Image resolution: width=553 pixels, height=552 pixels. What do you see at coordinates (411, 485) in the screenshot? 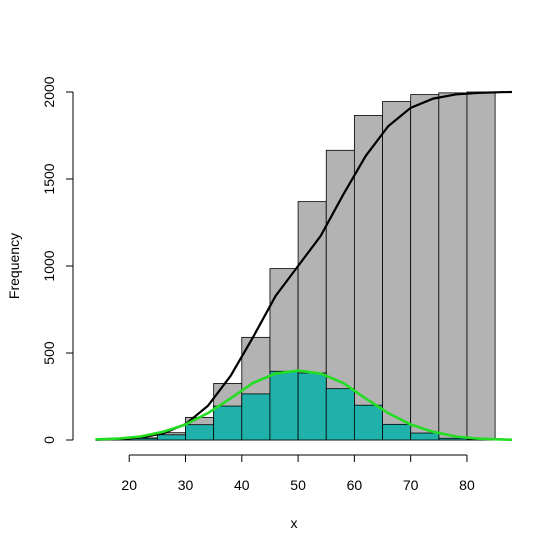
I see `x-tick-label-70: 70` at bounding box center [411, 485].